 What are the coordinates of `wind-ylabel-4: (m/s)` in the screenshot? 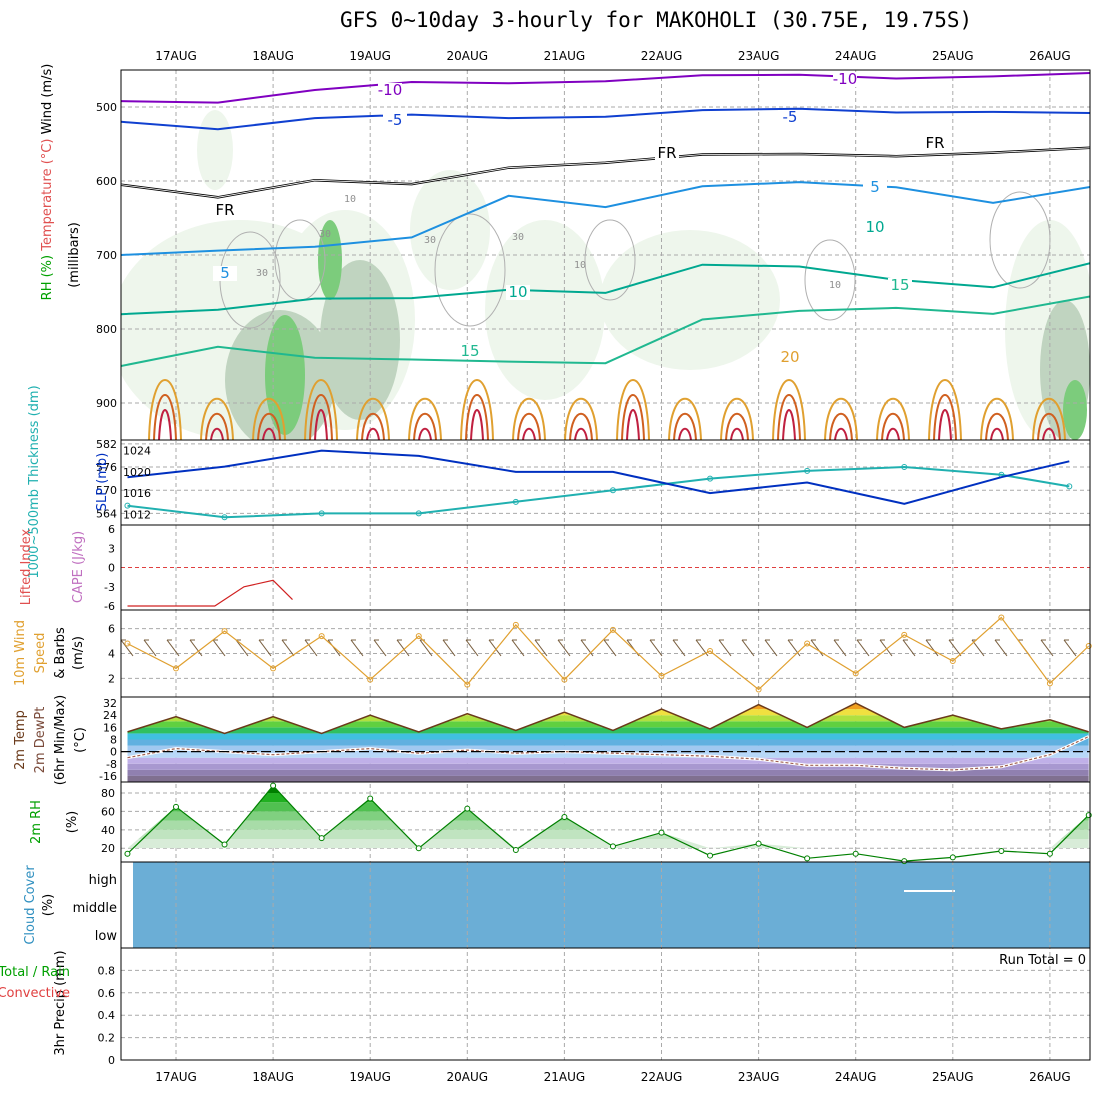 It's located at (78, 653).